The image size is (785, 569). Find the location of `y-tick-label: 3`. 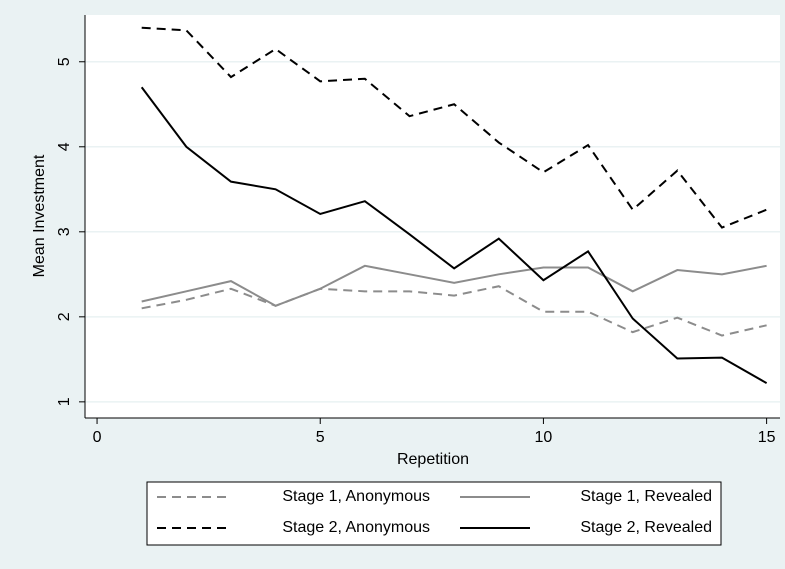

y-tick-label: 3 is located at coordinates (64, 231).